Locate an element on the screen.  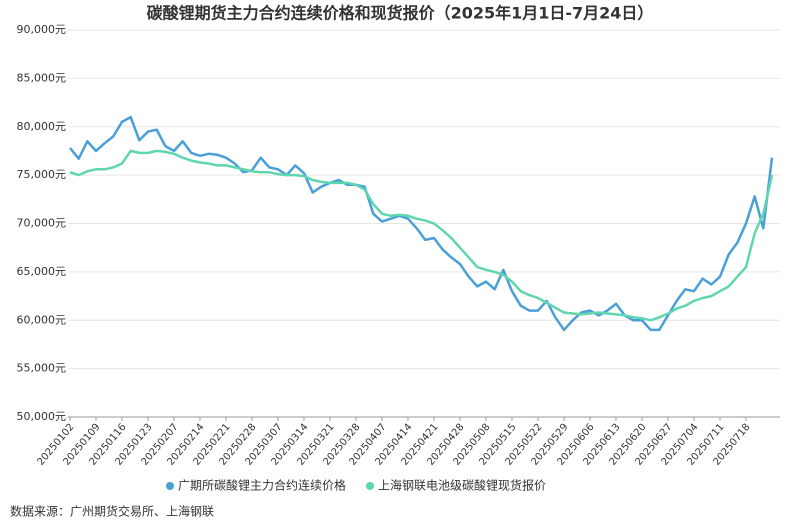
y-tick-label: 50,000元 is located at coordinates (42, 416).